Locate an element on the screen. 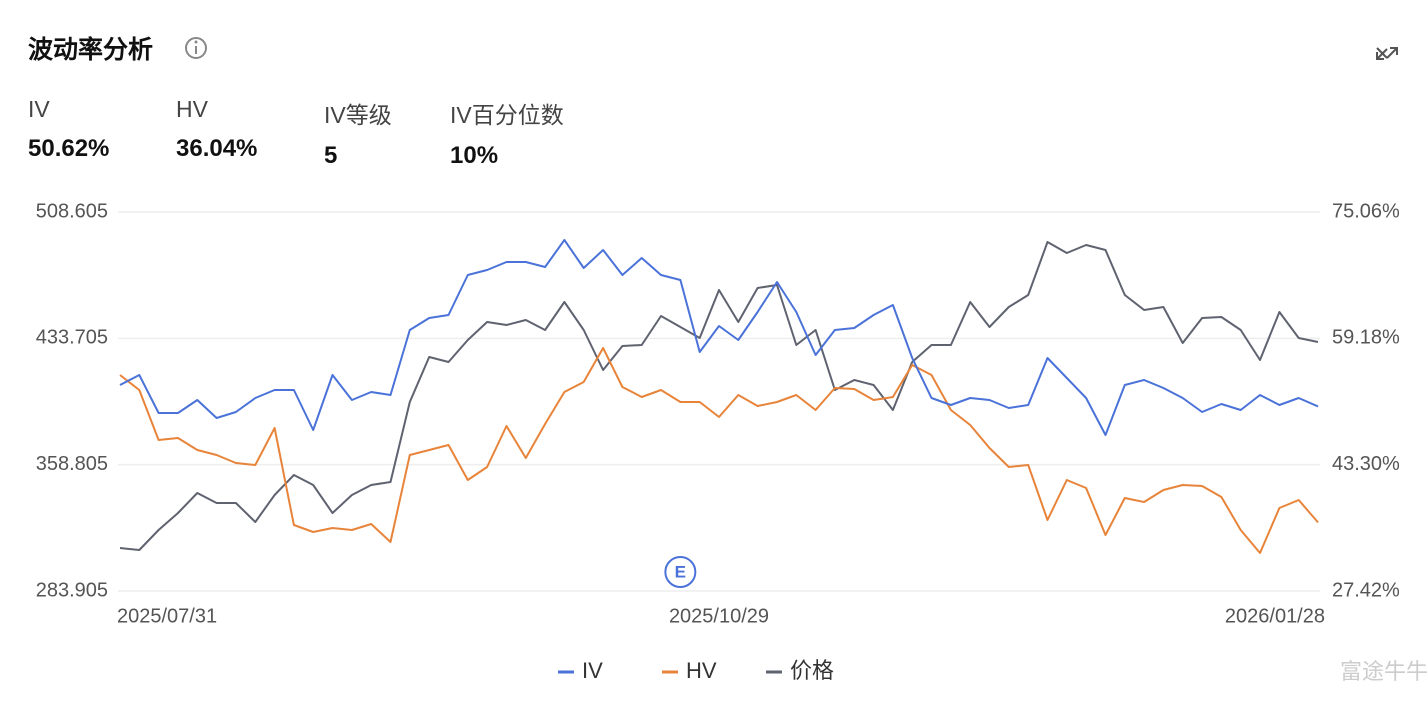 The image size is (1428, 710). stat: IV等级 5 is located at coordinates (358, 133).